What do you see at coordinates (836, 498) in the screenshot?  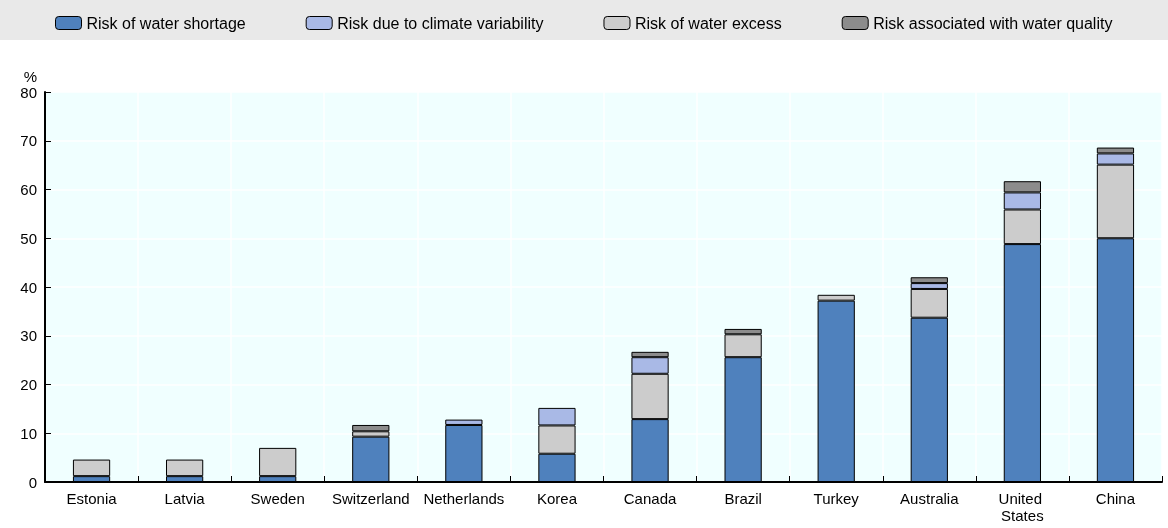 I see `x-tick-label: Turkey` at bounding box center [836, 498].